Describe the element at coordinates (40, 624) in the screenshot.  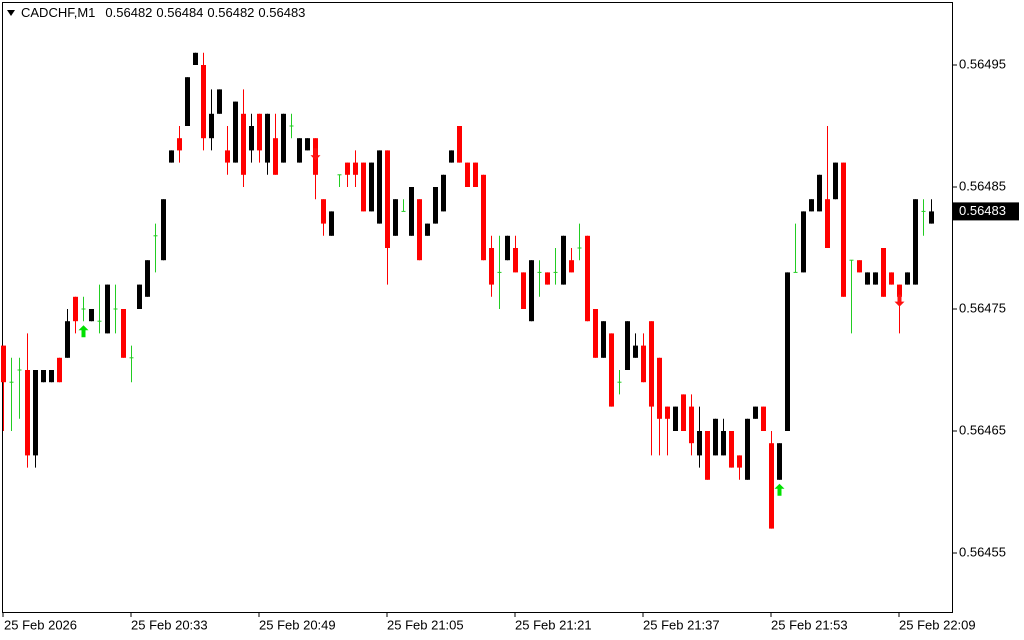
I see `x-tick-label: 25 Feb 2026` at that location.